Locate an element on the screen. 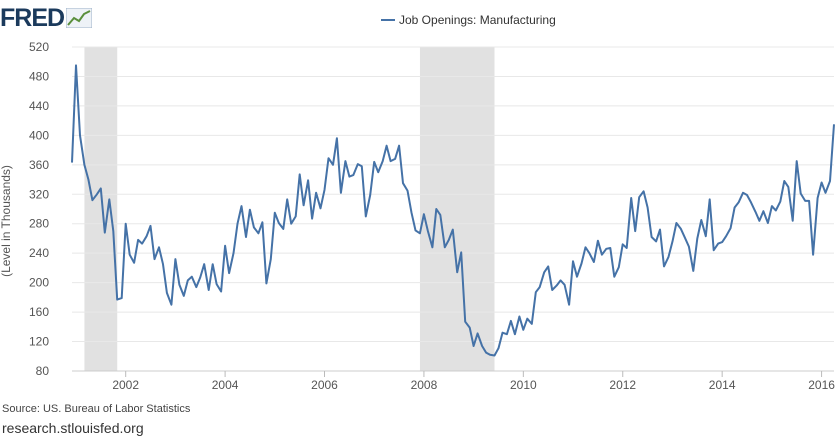 The height and width of the screenshot is (439, 840). x-tick-label-2002: 2002 is located at coordinates (125, 385).